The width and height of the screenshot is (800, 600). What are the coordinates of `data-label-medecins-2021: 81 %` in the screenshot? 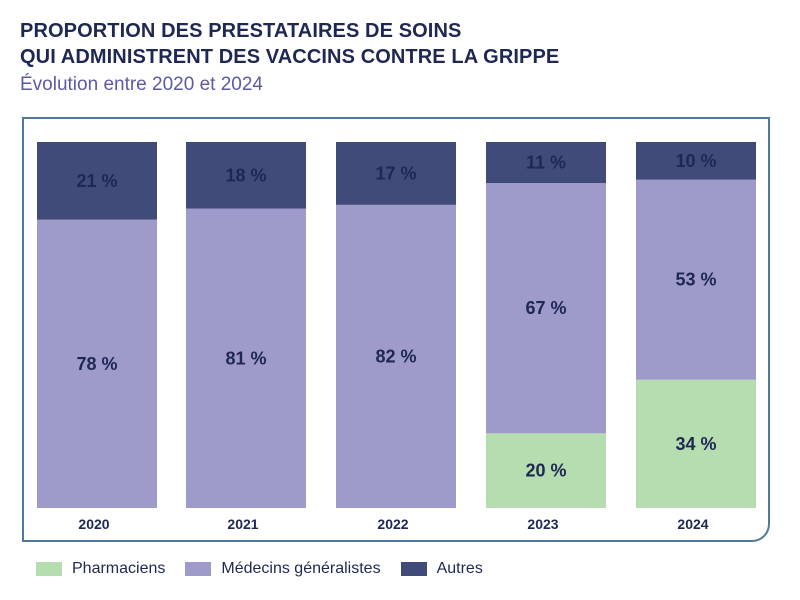 It's located at (245, 358).